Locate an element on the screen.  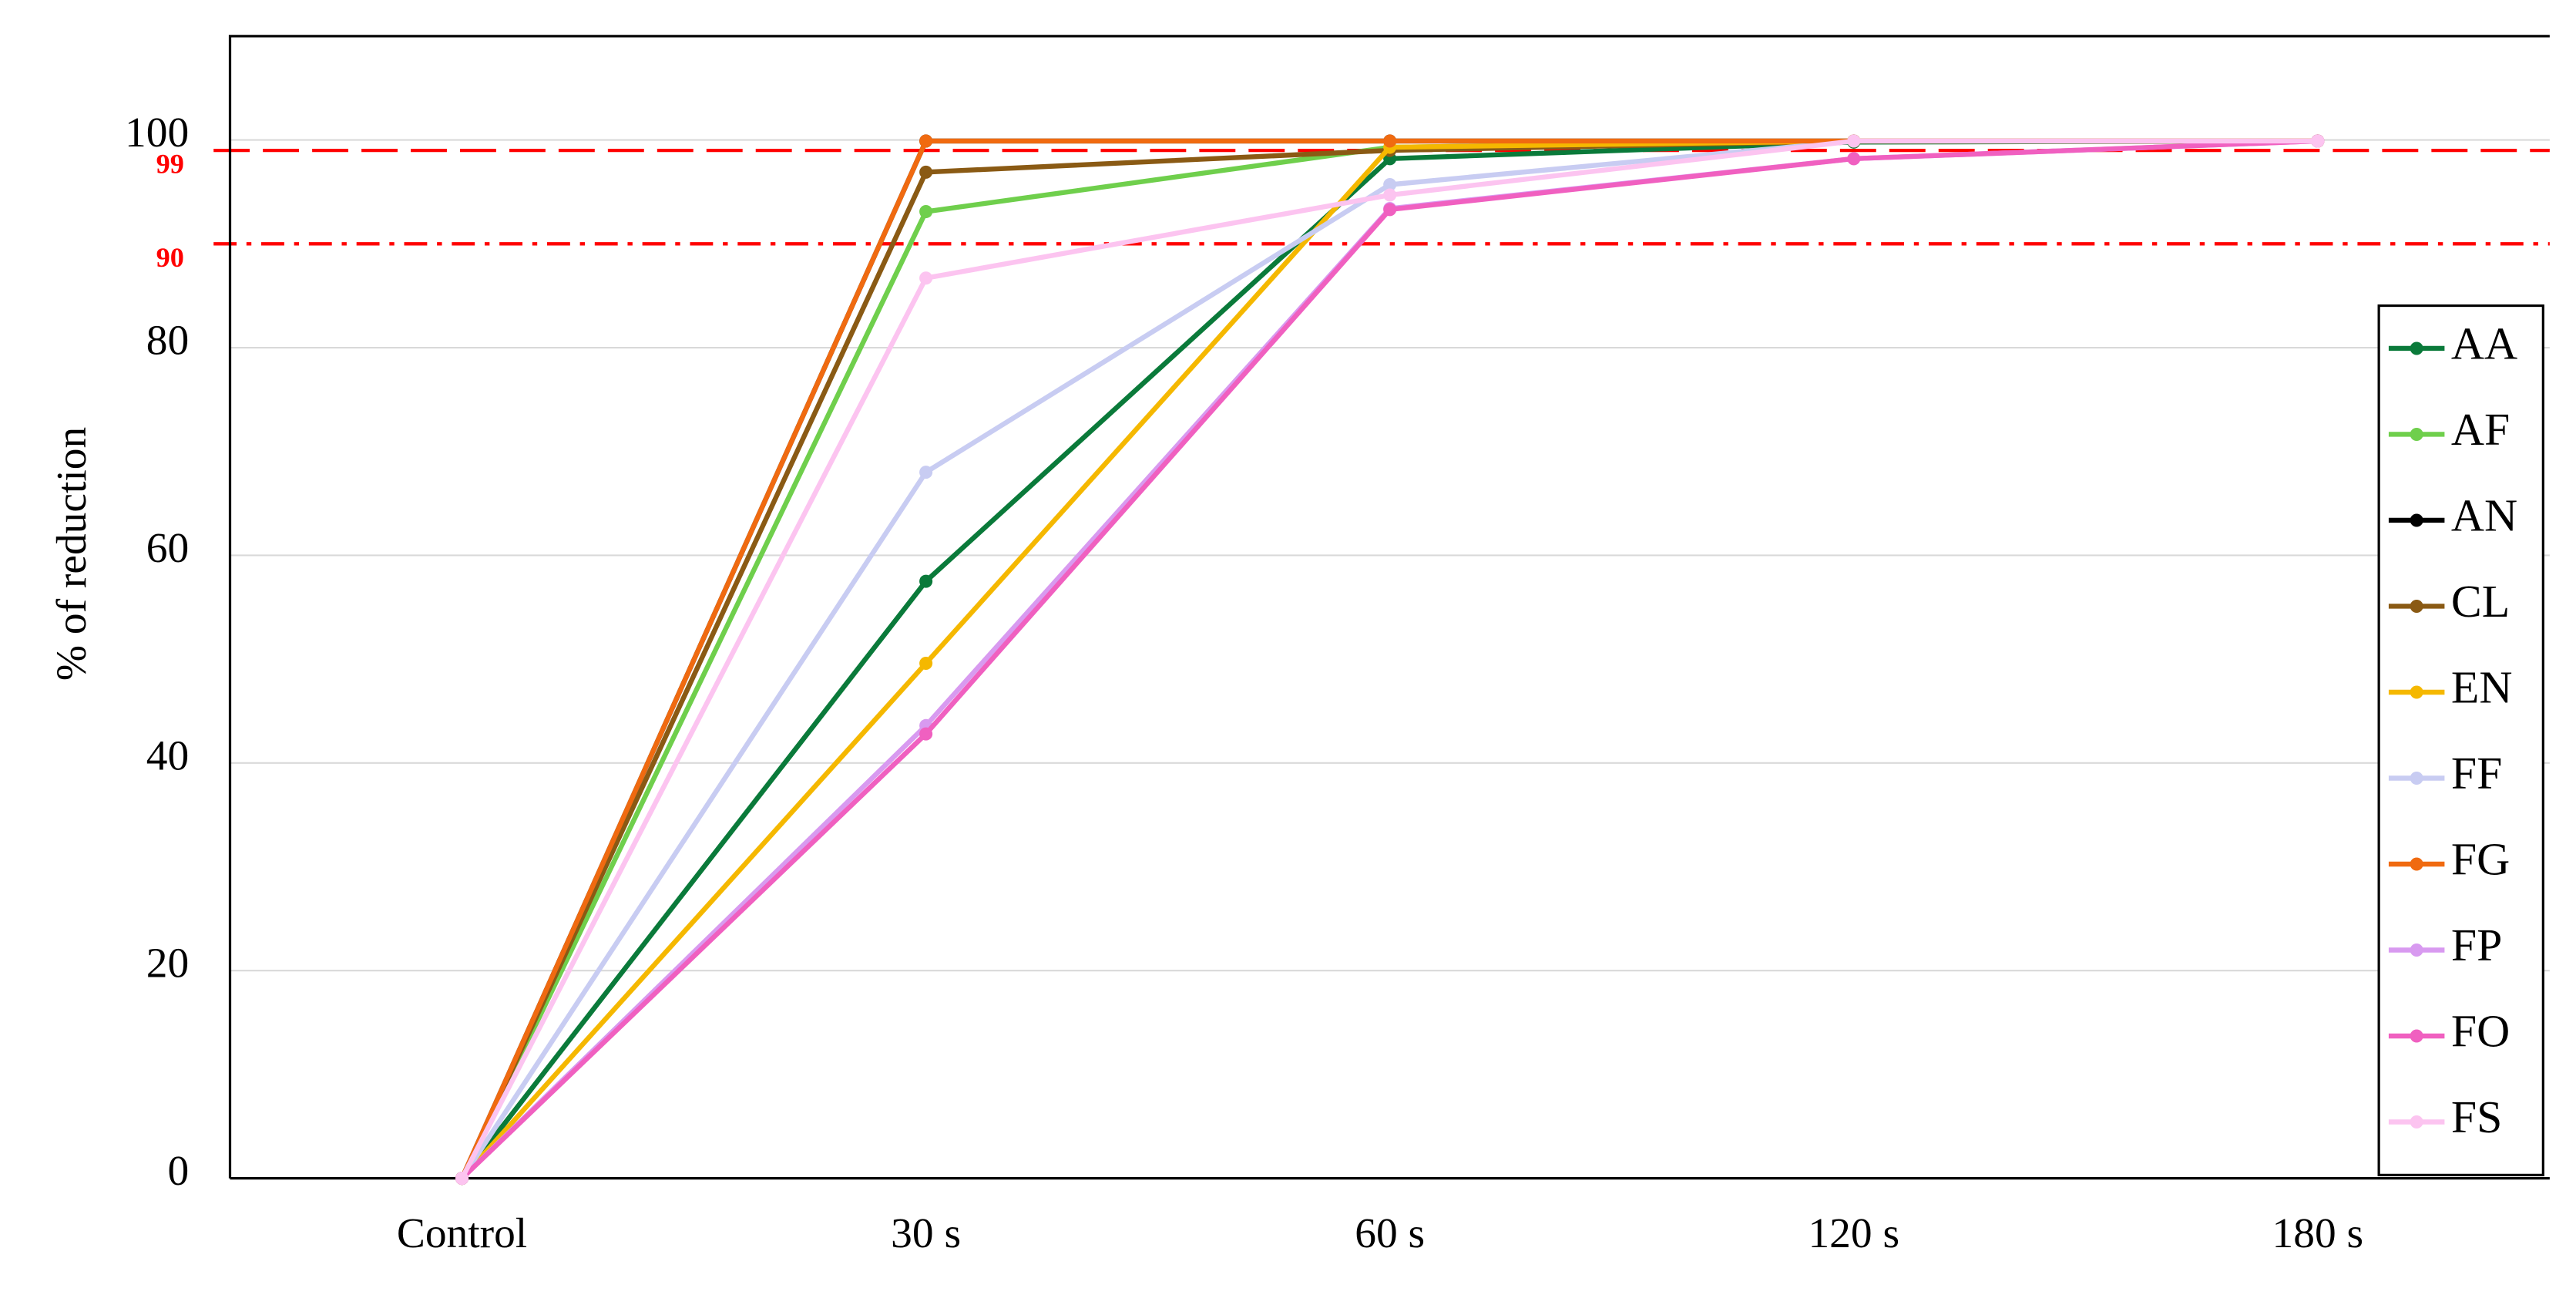
legend-label: AN is located at coordinates (2484, 515).